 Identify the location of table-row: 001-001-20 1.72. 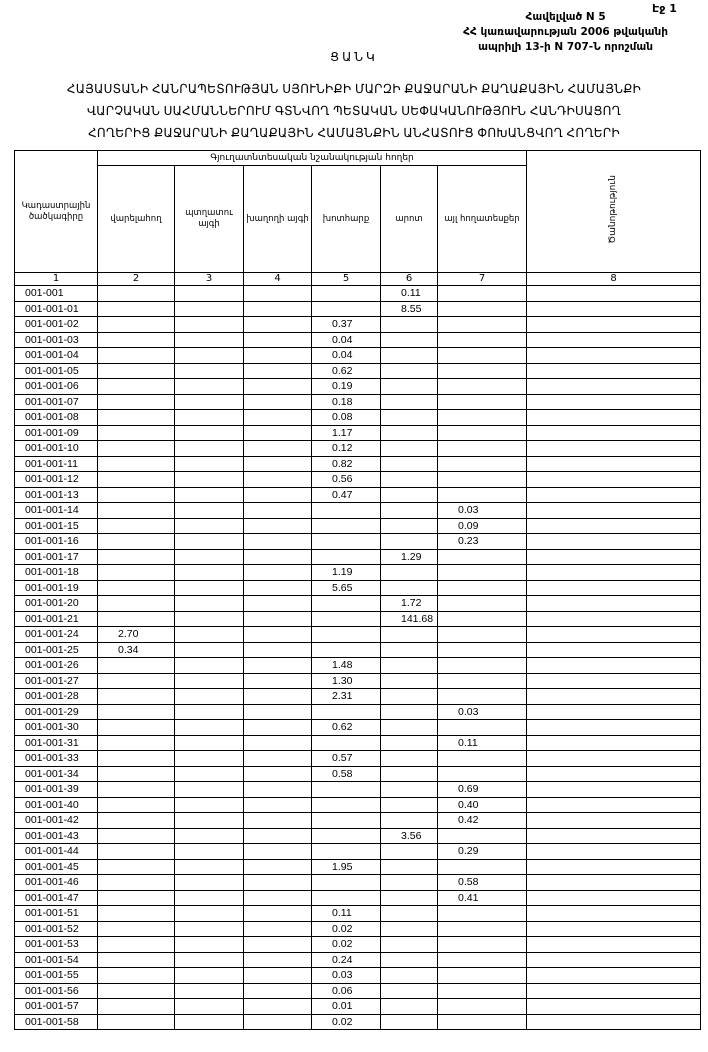
(358, 603).